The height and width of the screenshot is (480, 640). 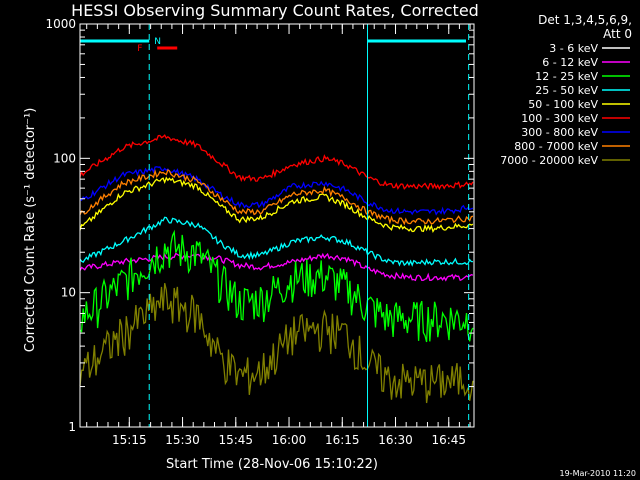 What do you see at coordinates (395, 440) in the screenshot?
I see `x-tick-label-5: 16:30` at bounding box center [395, 440].